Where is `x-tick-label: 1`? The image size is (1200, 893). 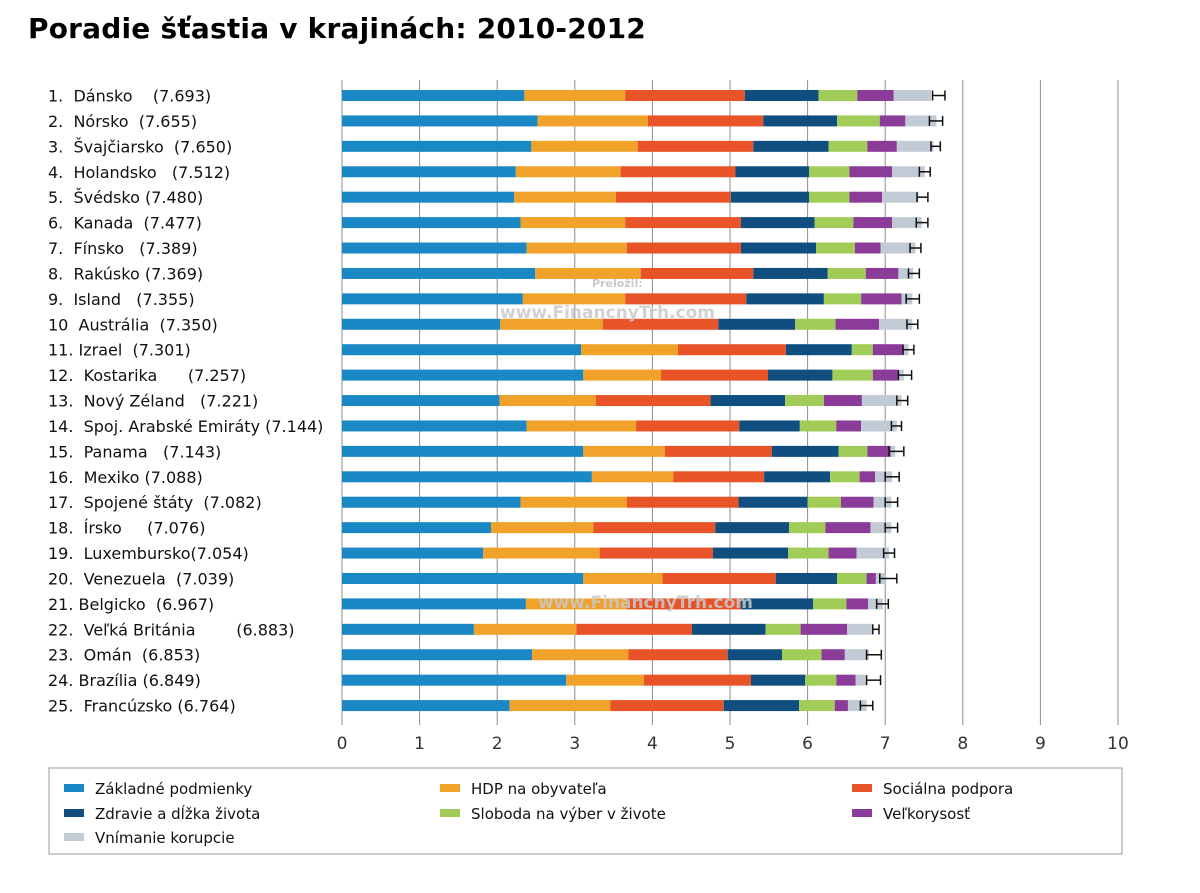
x-tick-label: 1 is located at coordinates (419, 744).